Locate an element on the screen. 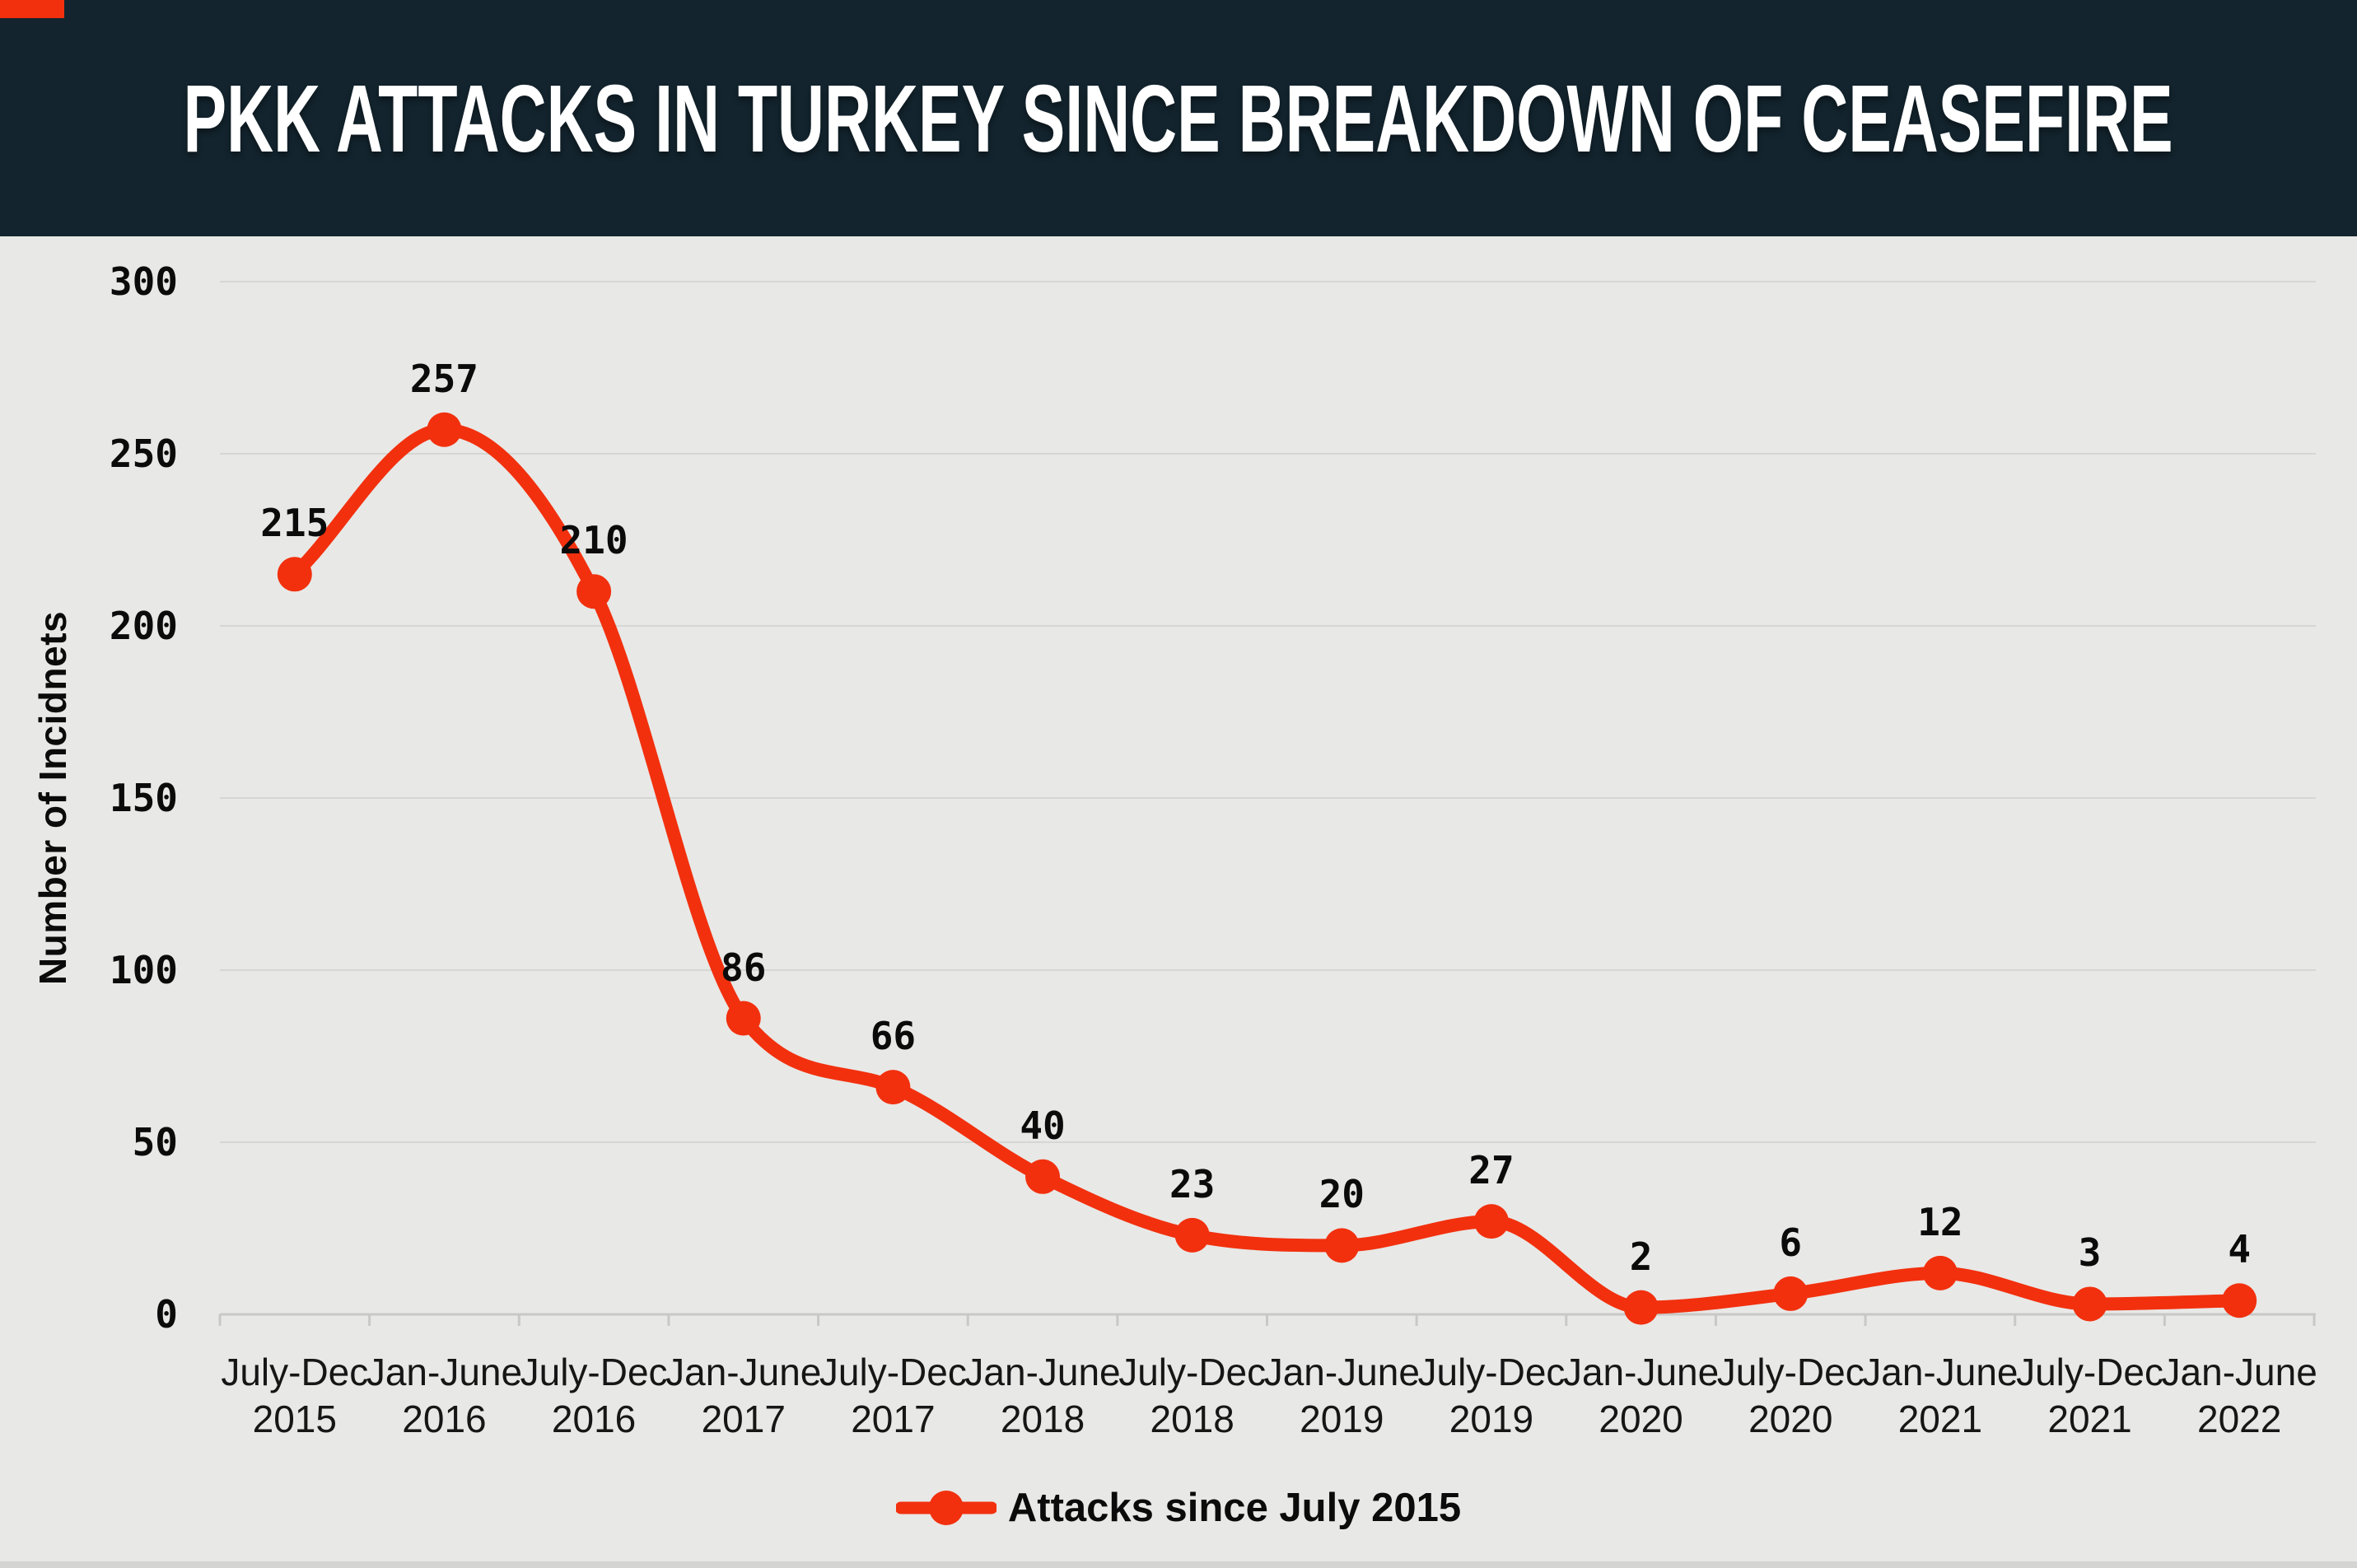 Image resolution: width=2357 pixels, height=1568 pixels. data-point-label: 2 is located at coordinates (1641, 1256).